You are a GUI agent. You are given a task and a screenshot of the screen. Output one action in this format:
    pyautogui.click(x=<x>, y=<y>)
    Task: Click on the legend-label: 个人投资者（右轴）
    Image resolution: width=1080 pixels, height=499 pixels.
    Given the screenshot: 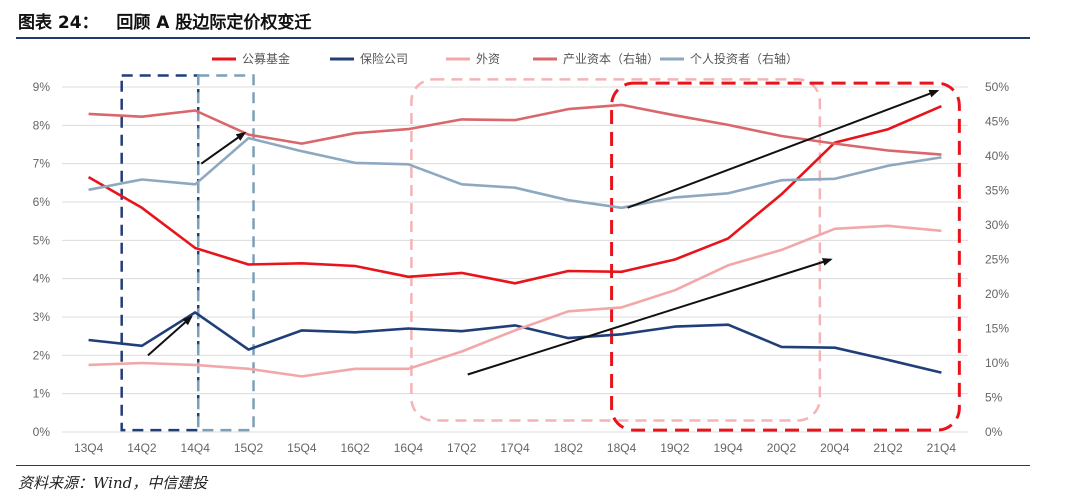 What is the action you would take?
    pyautogui.click(x=744, y=58)
    